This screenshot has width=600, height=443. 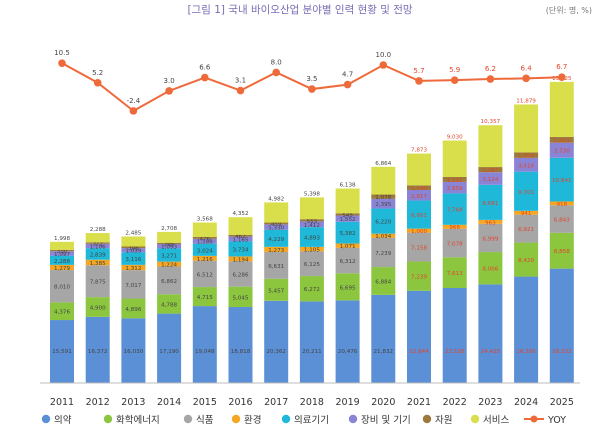 I want to click on yoy-label: 4.7, so click(x=347, y=75).